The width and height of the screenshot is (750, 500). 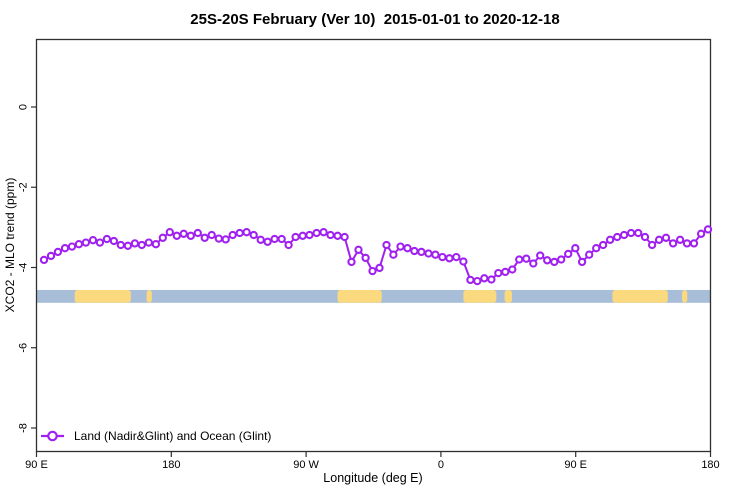 What do you see at coordinates (24, 348) in the screenshot?
I see `y-tick-label: -6` at bounding box center [24, 348].